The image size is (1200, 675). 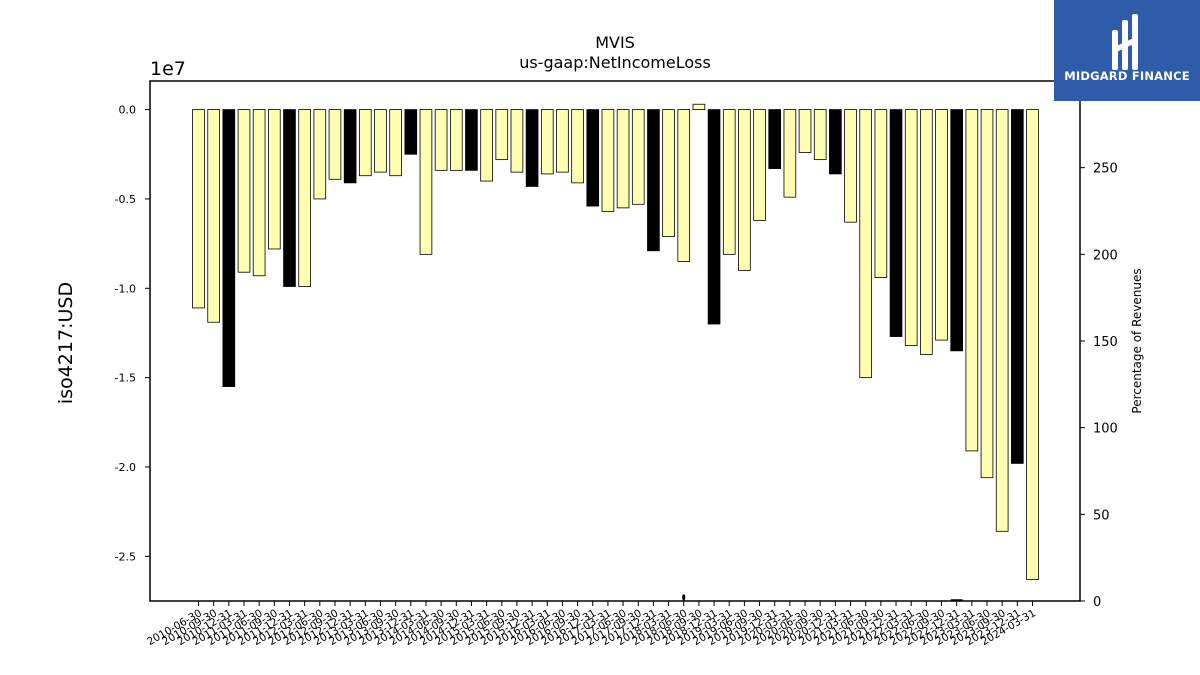 What do you see at coordinates (1097, 602) in the screenshot?
I see `y2-tick-label: 0` at bounding box center [1097, 602].